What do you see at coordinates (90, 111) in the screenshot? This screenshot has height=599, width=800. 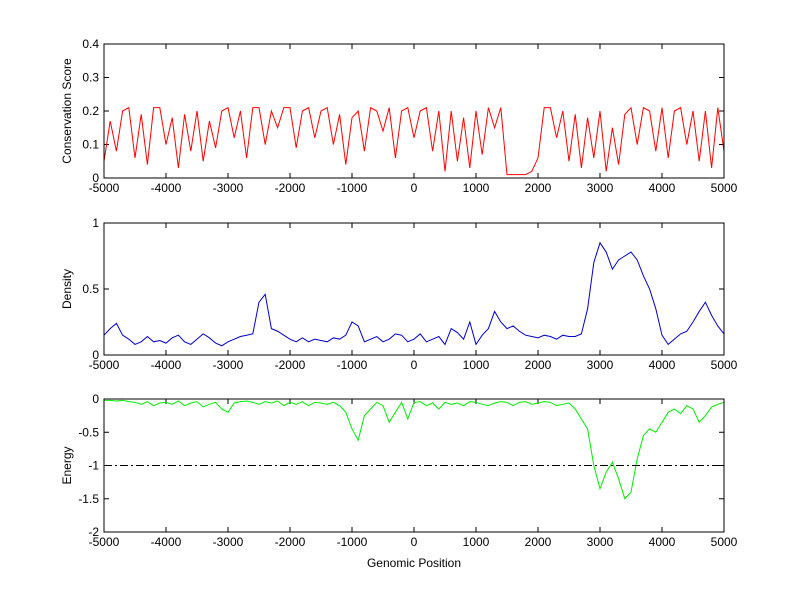 I see `y-tick-label: 0.2` at bounding box center [90, 111].